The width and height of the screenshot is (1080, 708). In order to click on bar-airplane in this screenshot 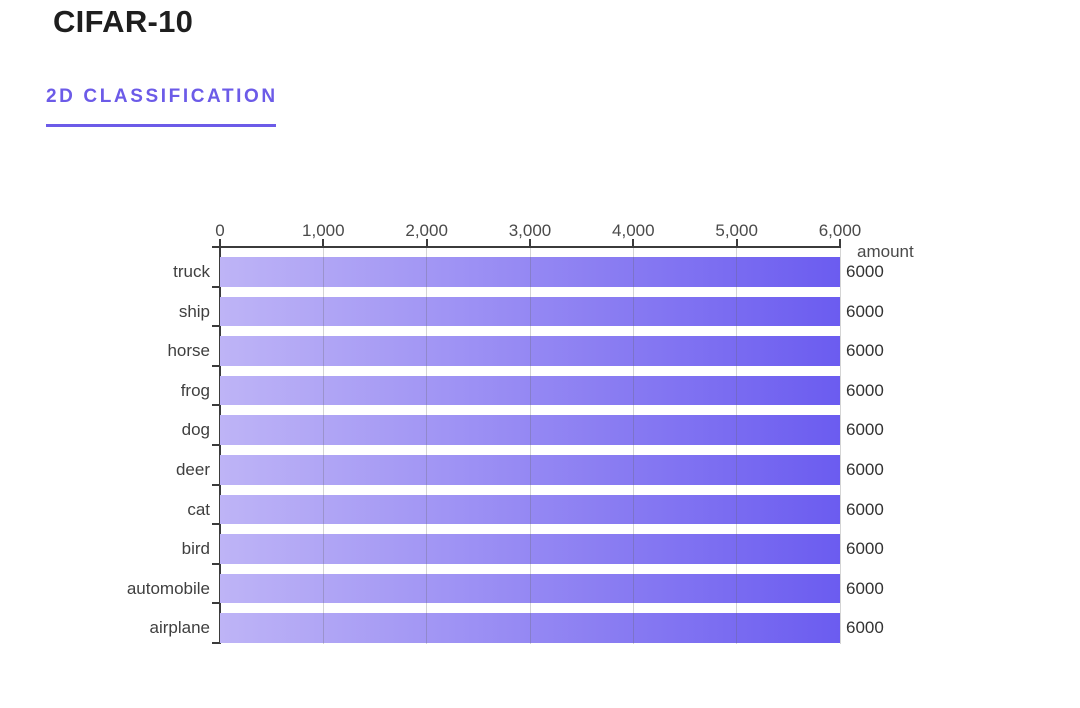, I will do `click(530, 628)`.